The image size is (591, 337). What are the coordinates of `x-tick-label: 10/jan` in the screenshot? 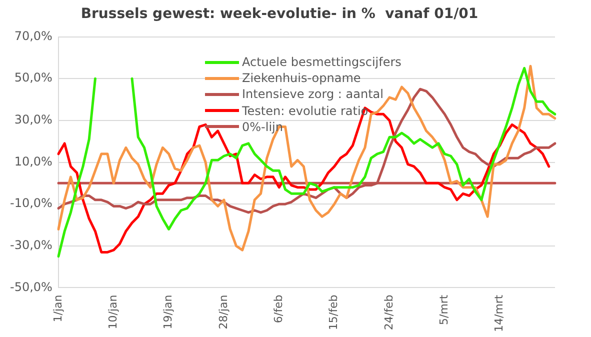 It's located at (113, 312).